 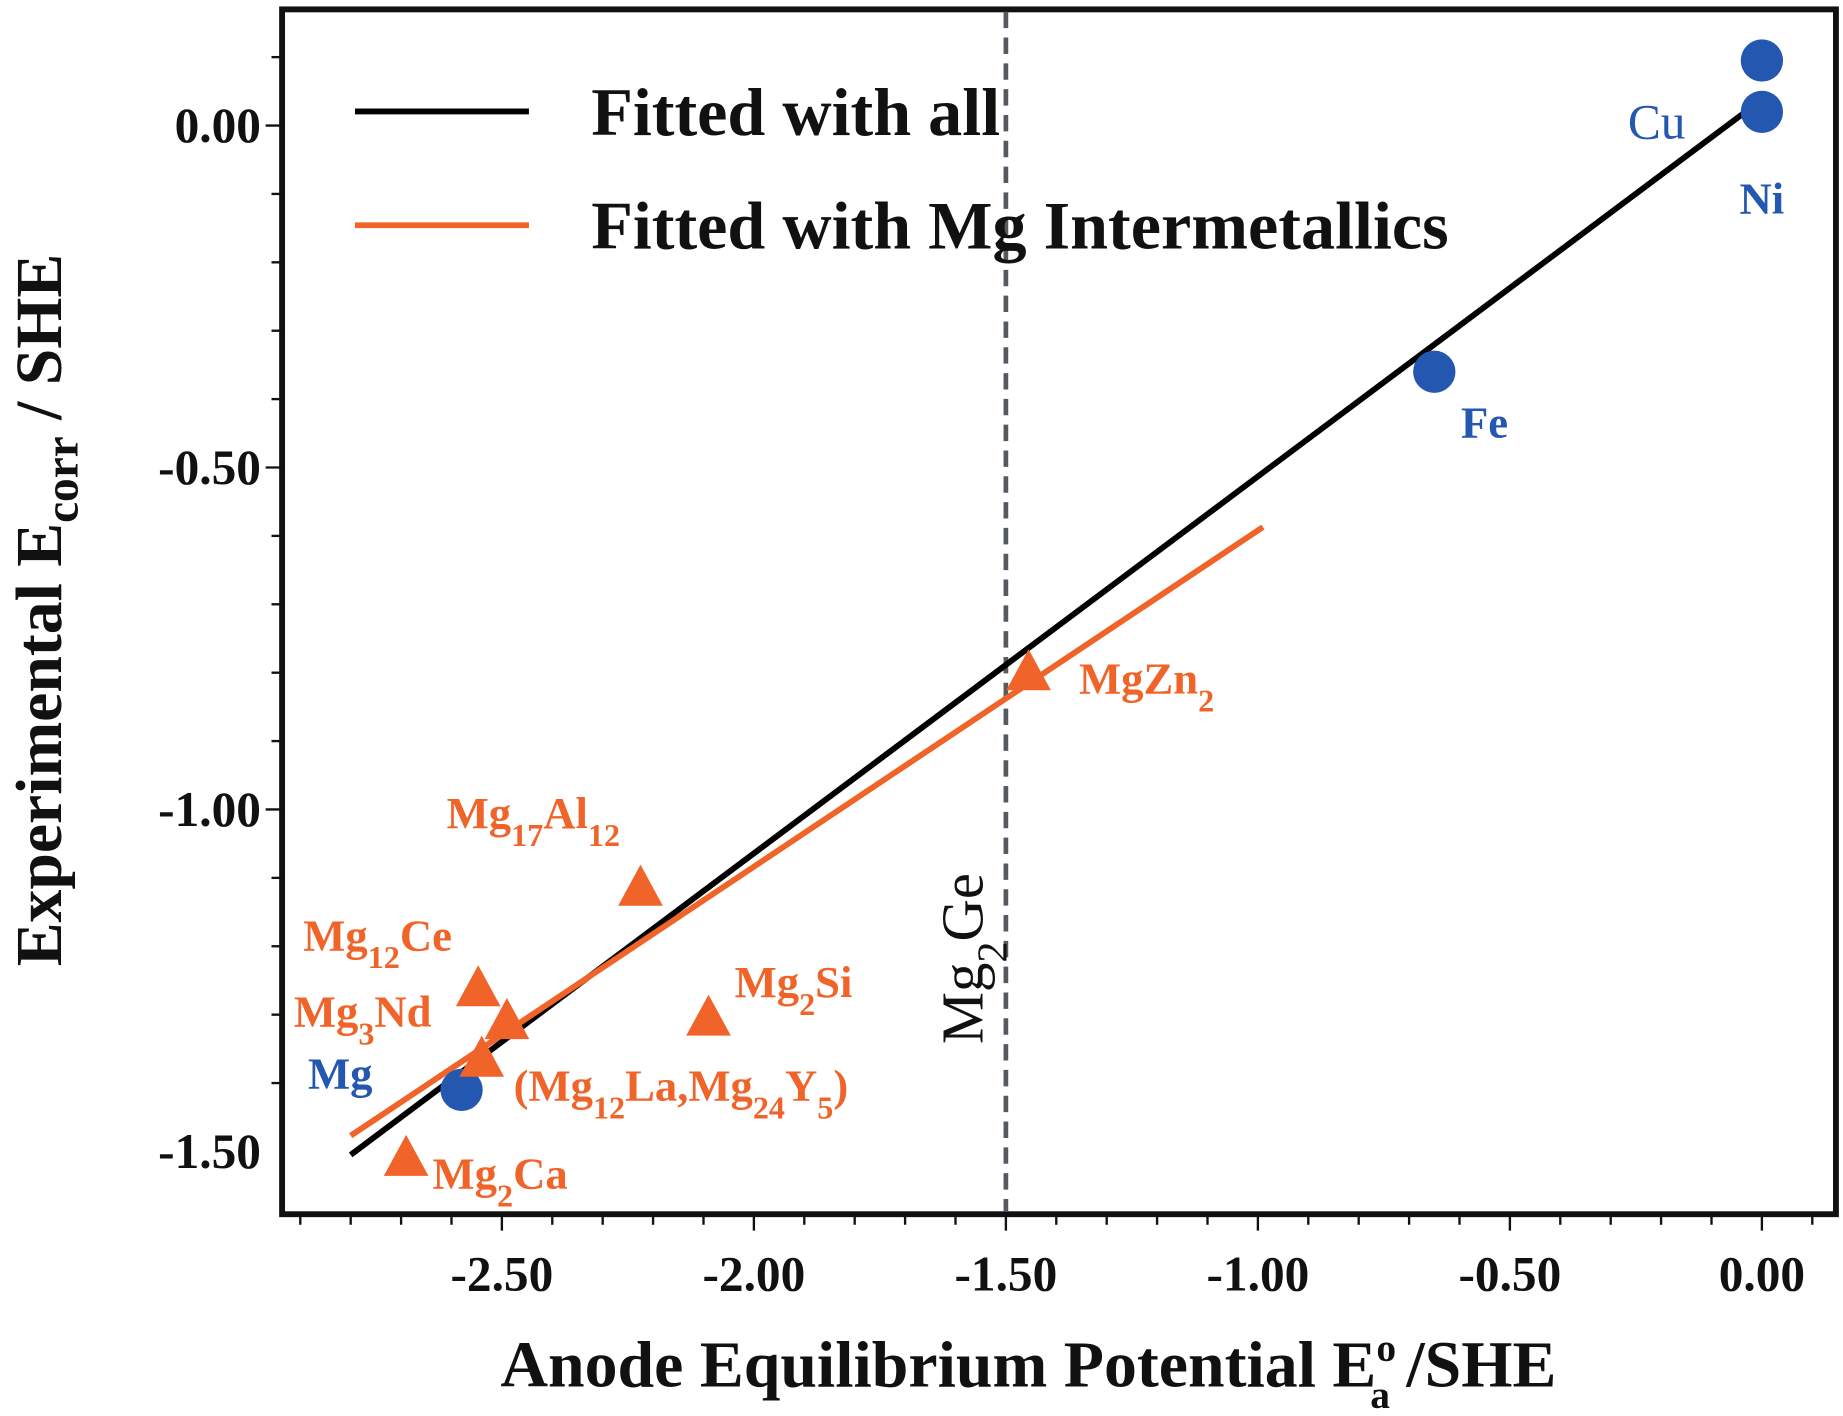 I want to click on x-tick-label: -0.50, so click(x=1510, y=1274).